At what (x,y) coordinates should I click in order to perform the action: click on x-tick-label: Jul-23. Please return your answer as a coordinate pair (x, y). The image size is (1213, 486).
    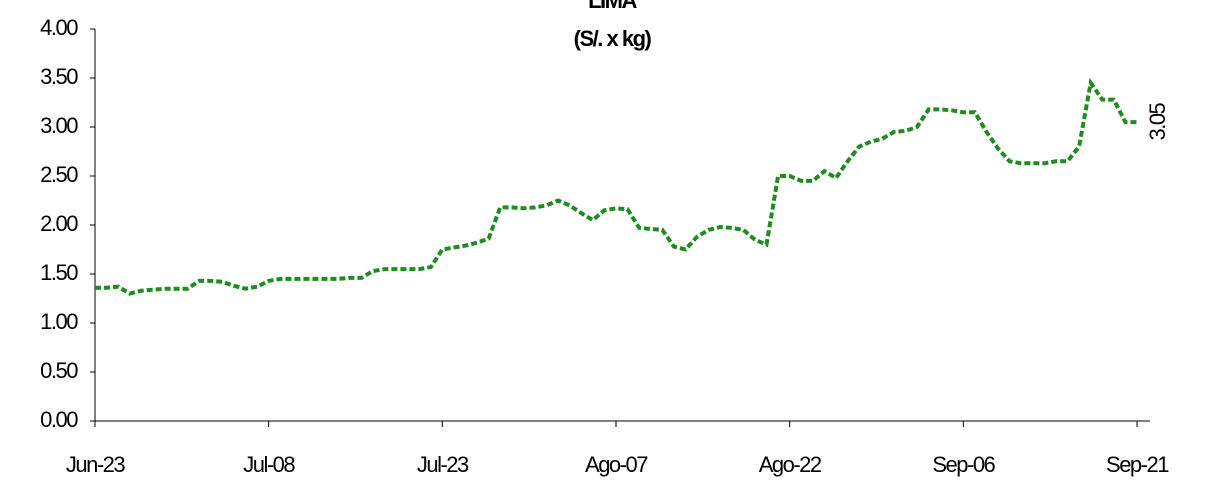
    Looking at the image, I should click on (443, 464).